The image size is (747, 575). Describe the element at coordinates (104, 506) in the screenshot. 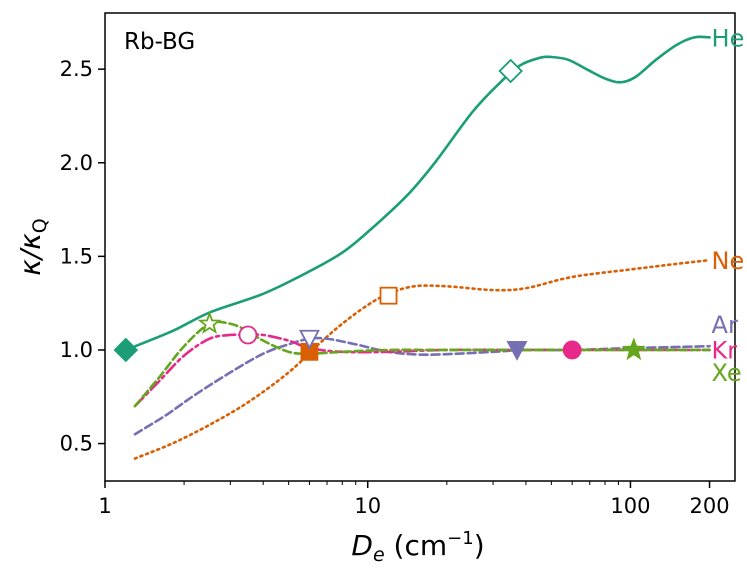

I see `x-tick-label: 1` at that location.